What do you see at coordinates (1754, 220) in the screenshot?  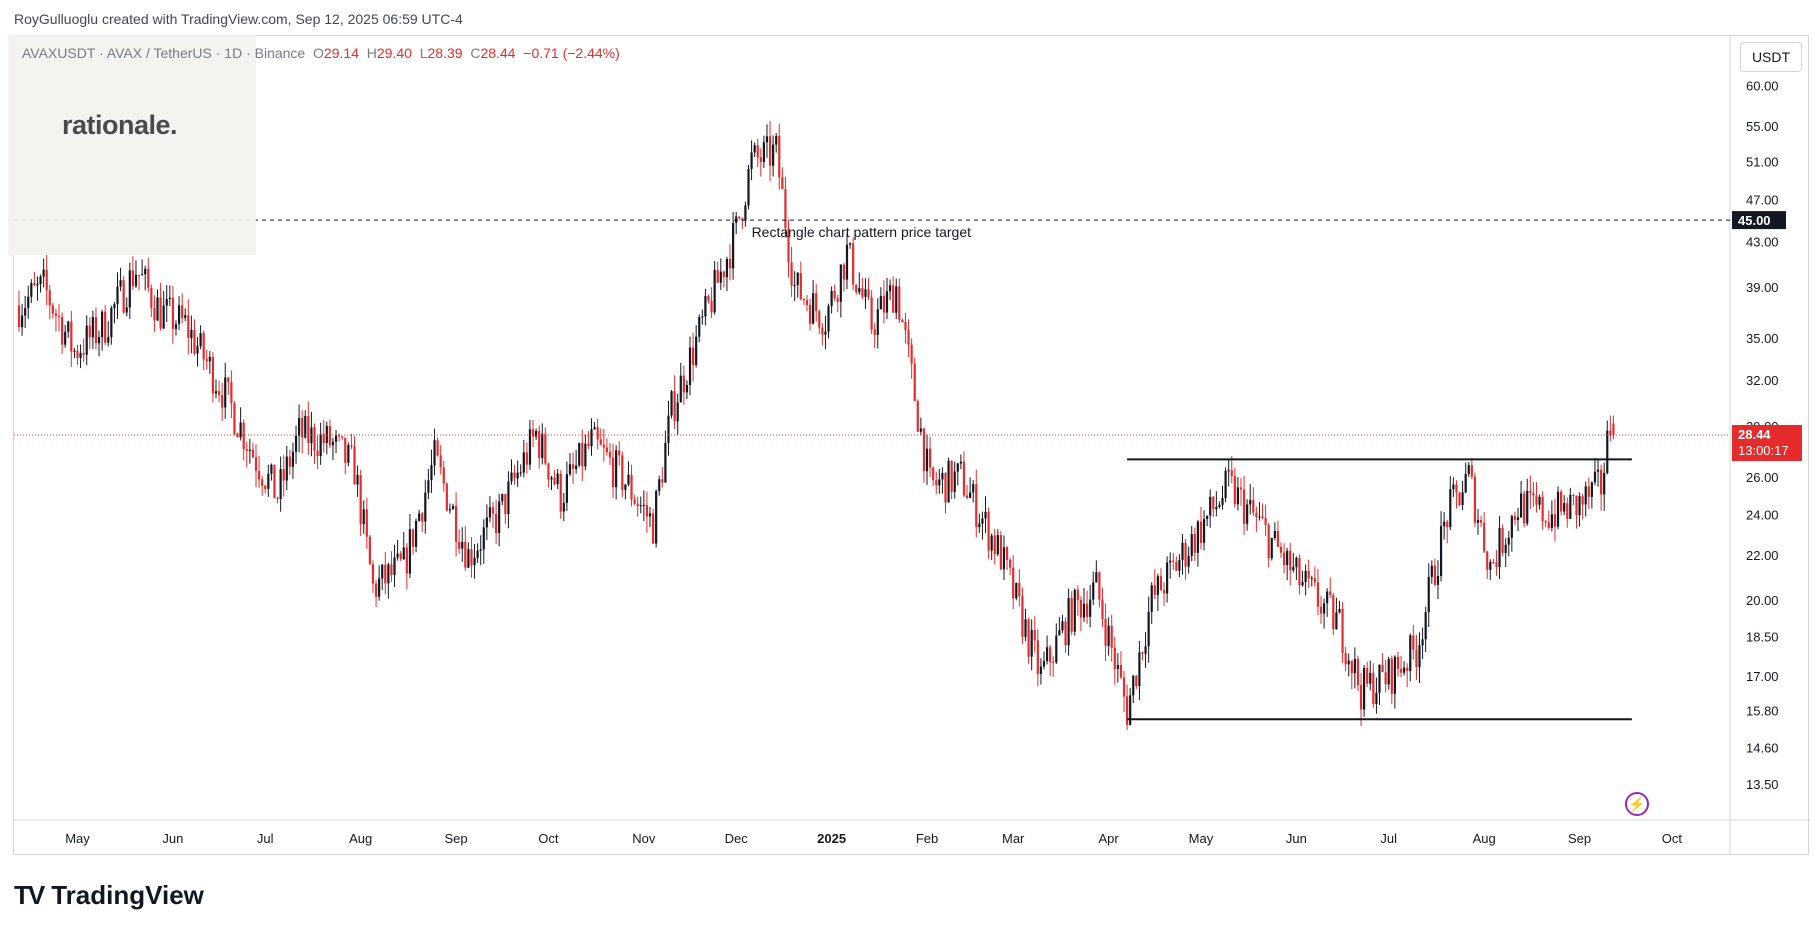 I see `price-target-label: 45.00` at bounding box center [1754, 220].